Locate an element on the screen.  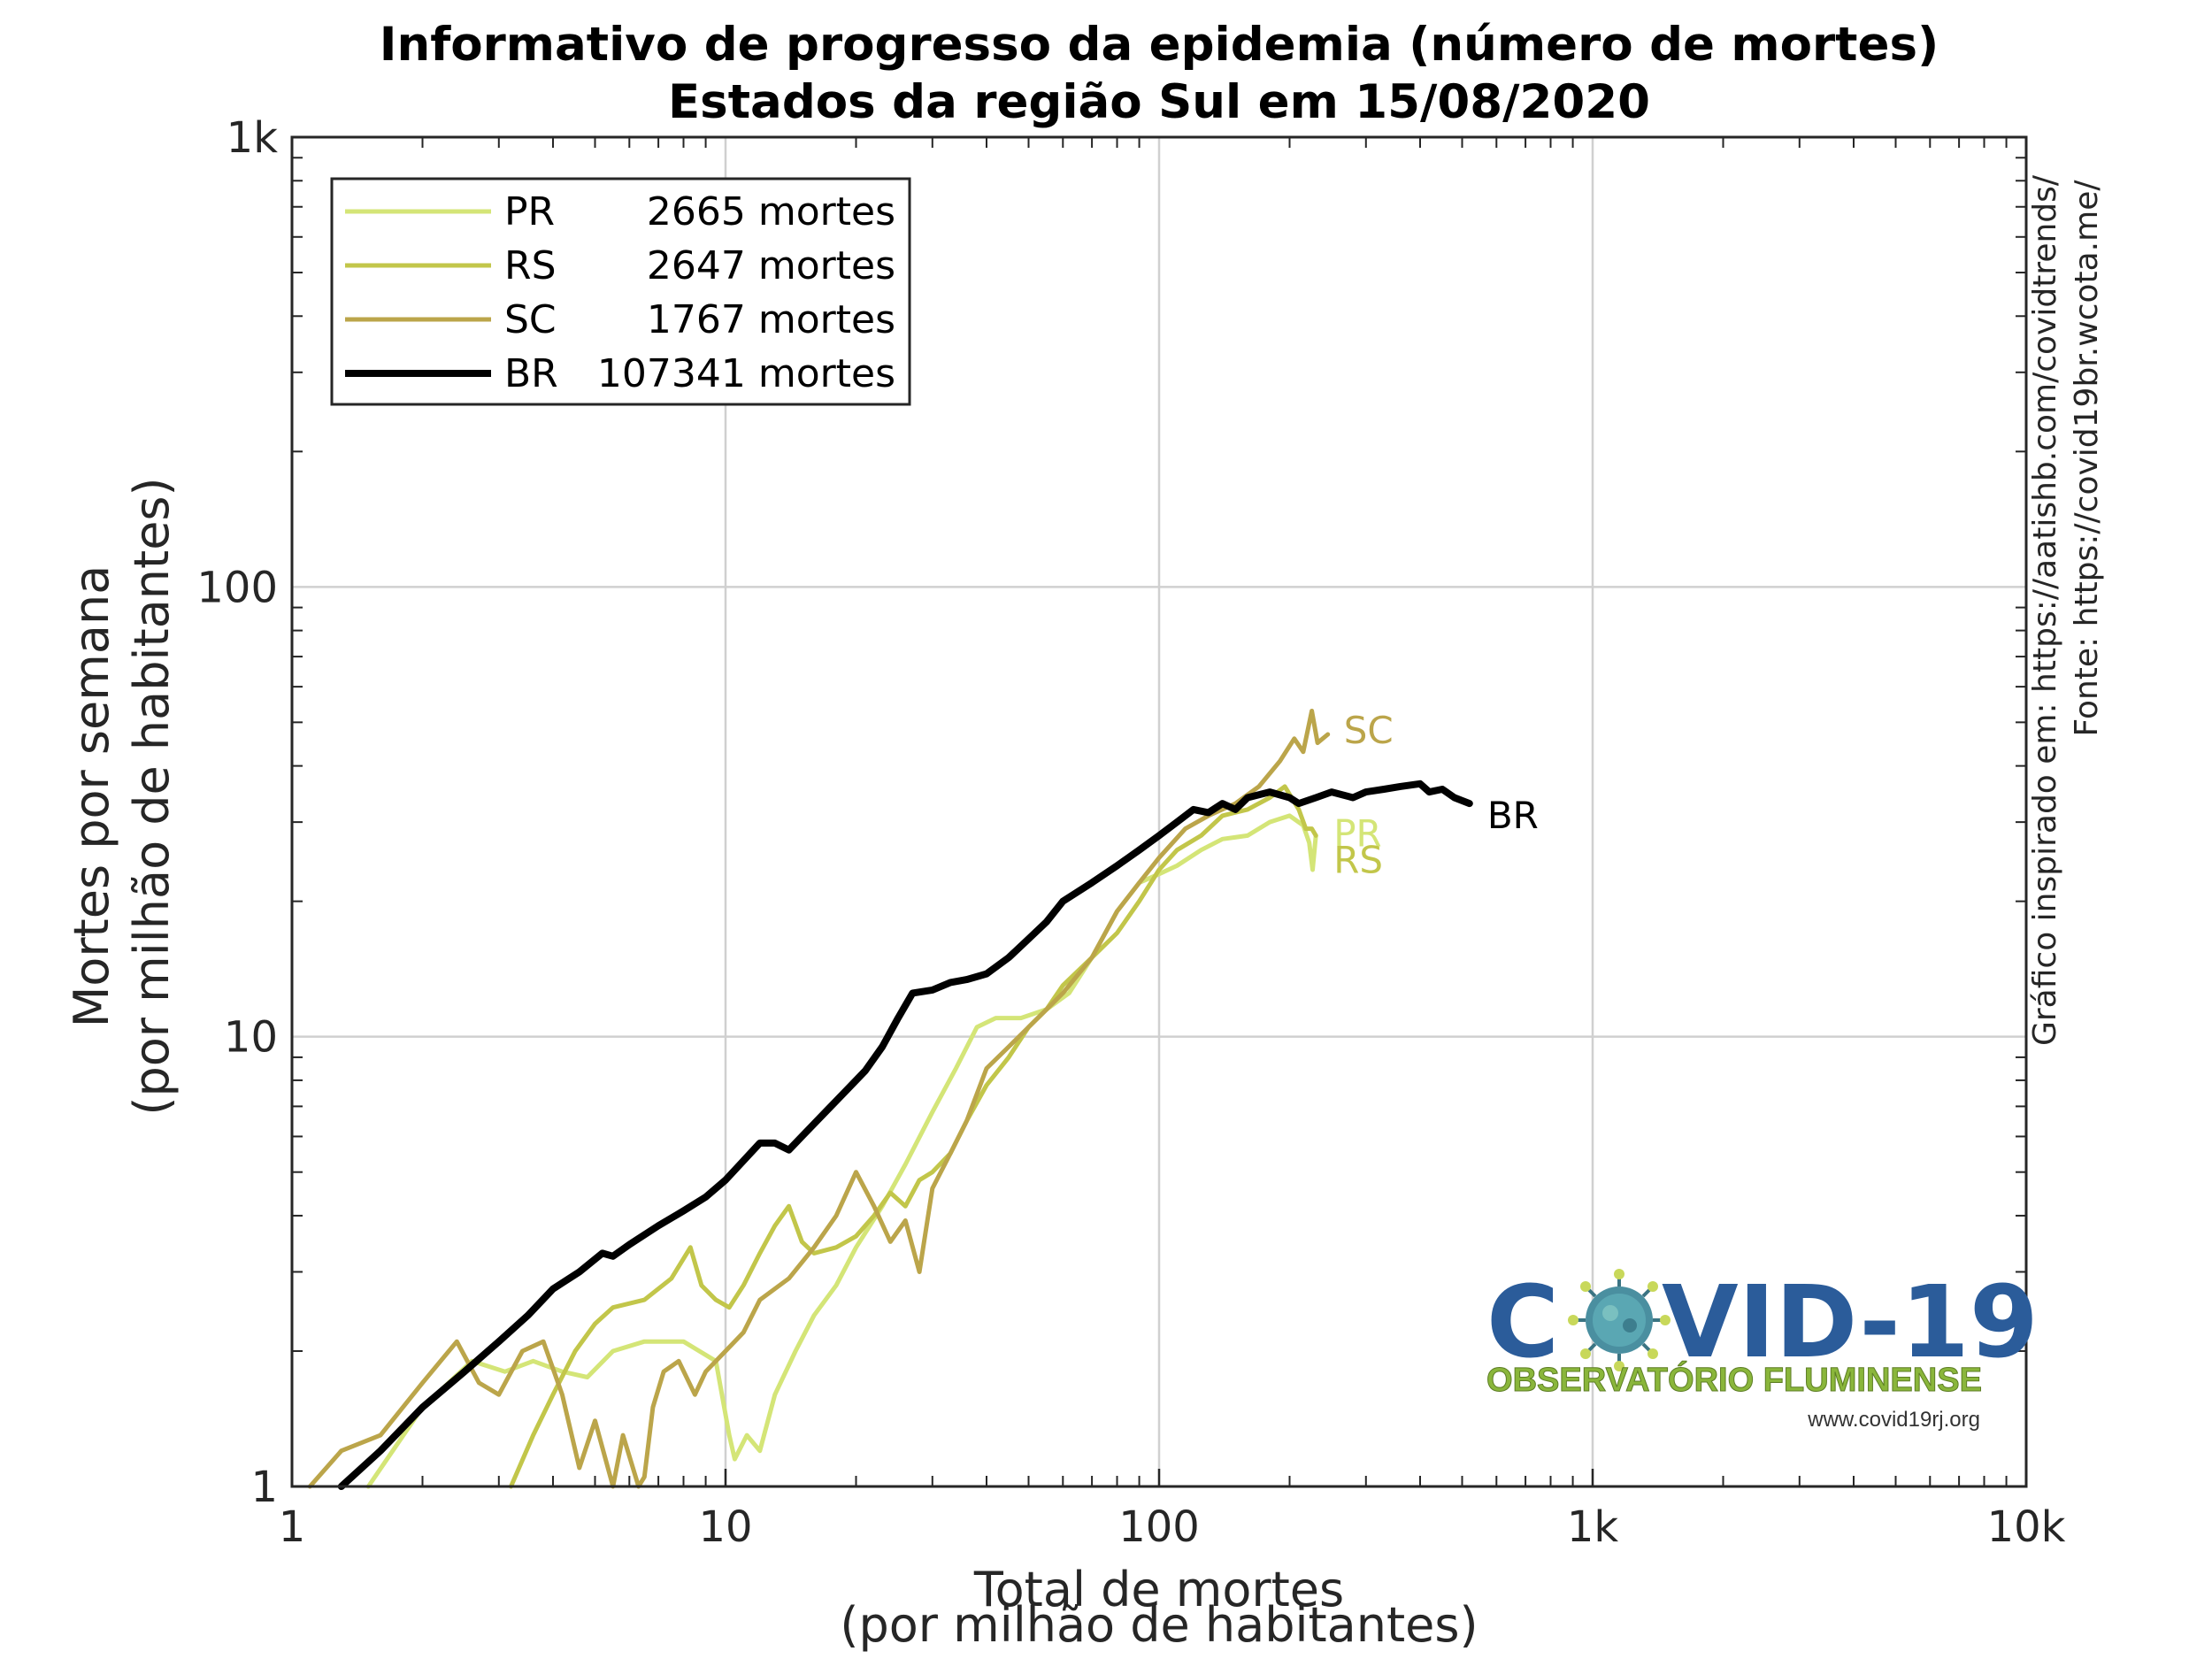
legend-label-rs: RS is located at coordinates (531, 266).